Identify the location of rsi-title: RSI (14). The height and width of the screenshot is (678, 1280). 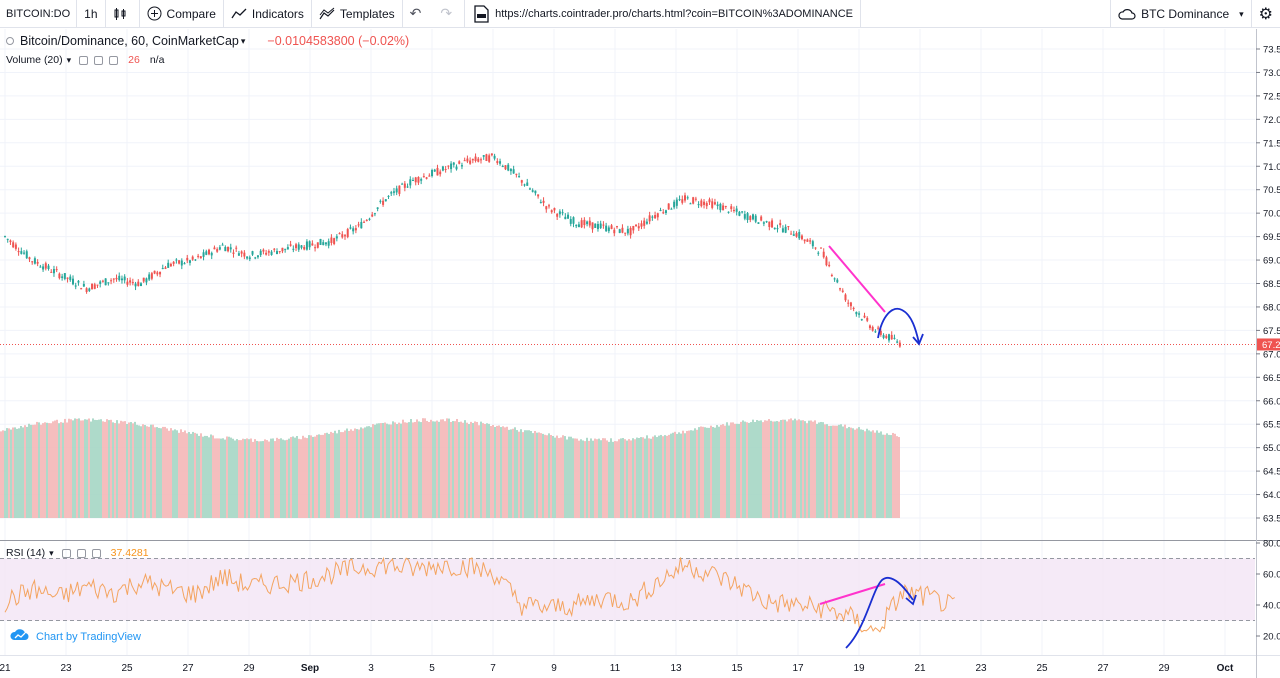
(26, 553).